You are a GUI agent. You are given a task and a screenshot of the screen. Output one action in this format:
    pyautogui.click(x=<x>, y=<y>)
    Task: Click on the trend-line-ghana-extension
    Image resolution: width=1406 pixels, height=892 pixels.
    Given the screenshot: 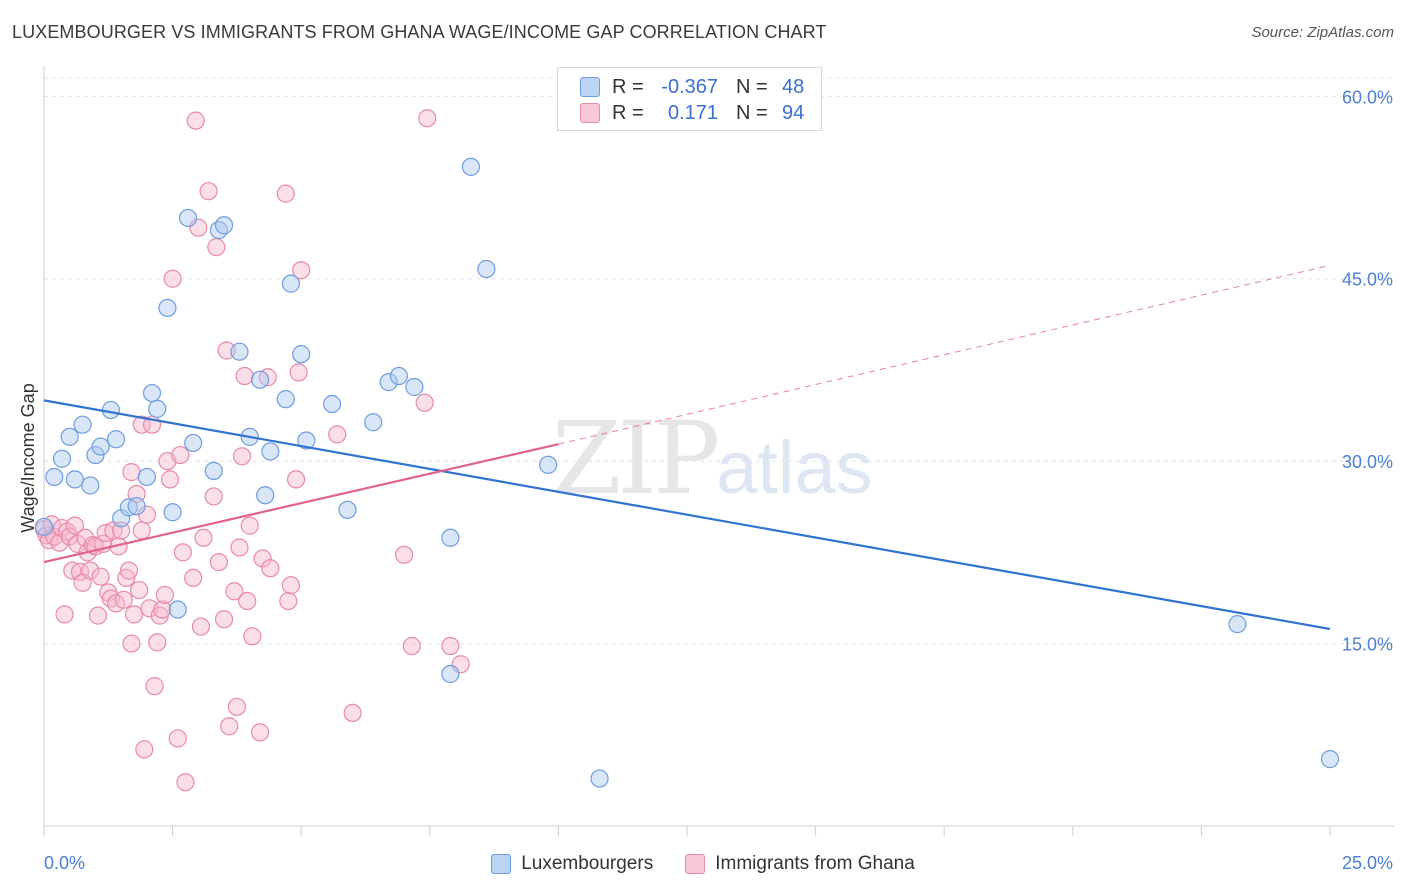 What is the action you would take?
    pyautogui.click(x=944, y=354)
    